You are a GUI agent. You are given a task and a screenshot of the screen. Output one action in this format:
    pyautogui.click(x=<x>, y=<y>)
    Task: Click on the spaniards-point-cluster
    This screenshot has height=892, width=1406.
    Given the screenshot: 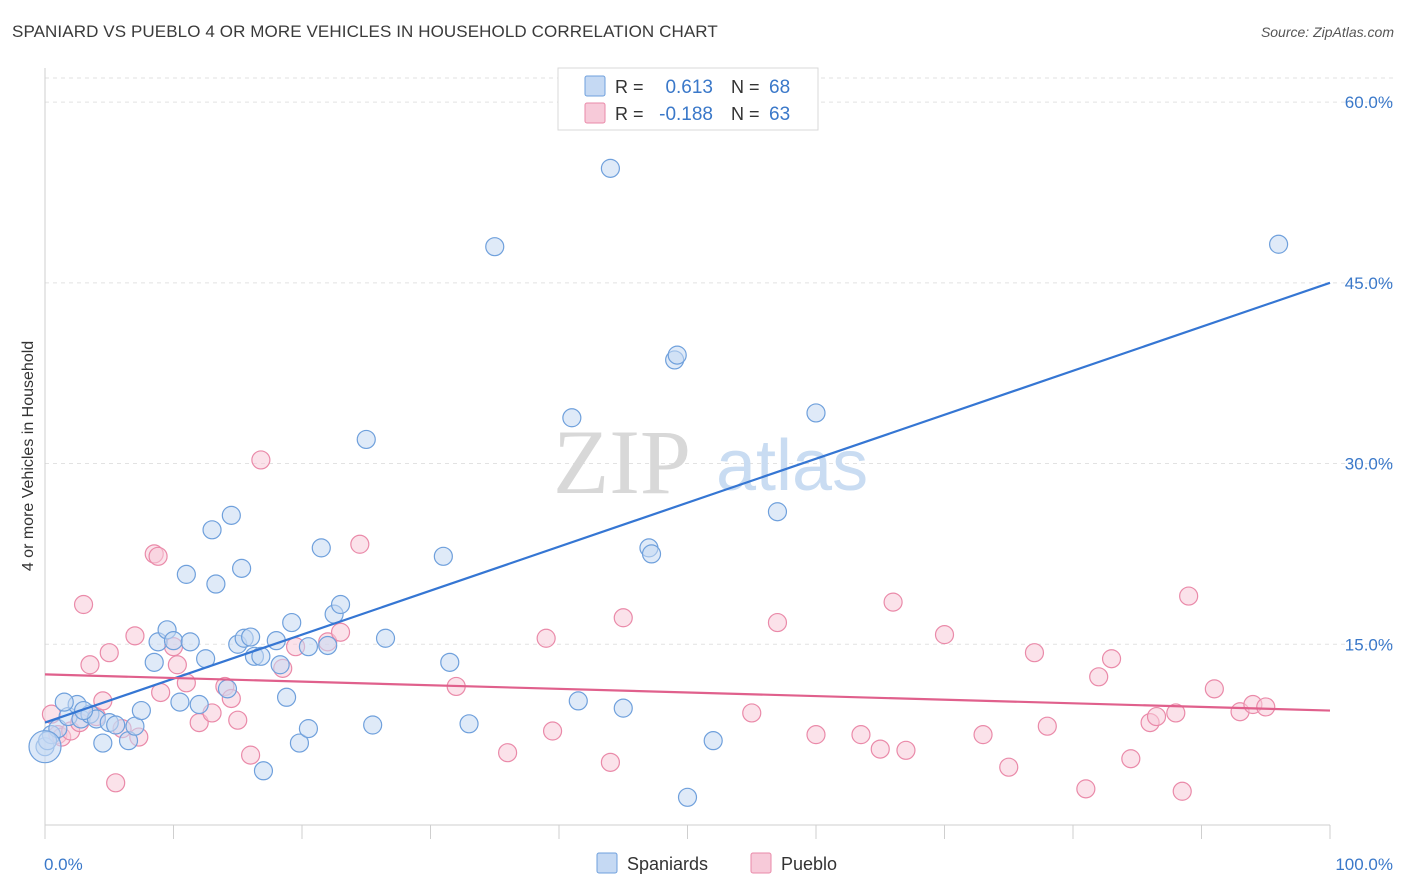 What is the action you would take?
    pyautogui.click(x=45, y=747)
    